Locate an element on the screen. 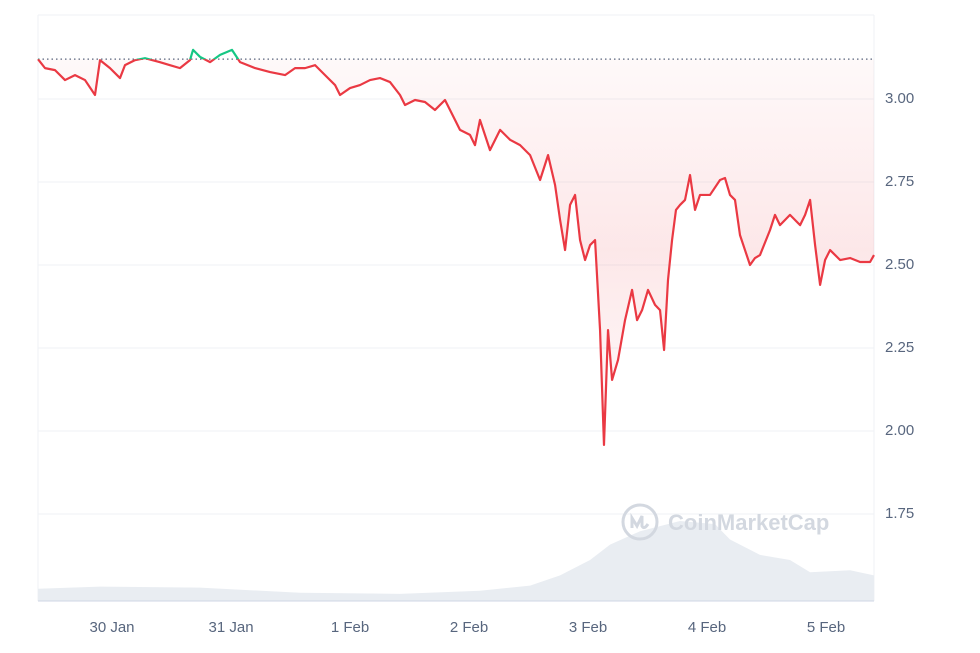 The height and width of the screenshot is (653, 980). y-tick-label: 2.25 is located at coordinates (899, 347).